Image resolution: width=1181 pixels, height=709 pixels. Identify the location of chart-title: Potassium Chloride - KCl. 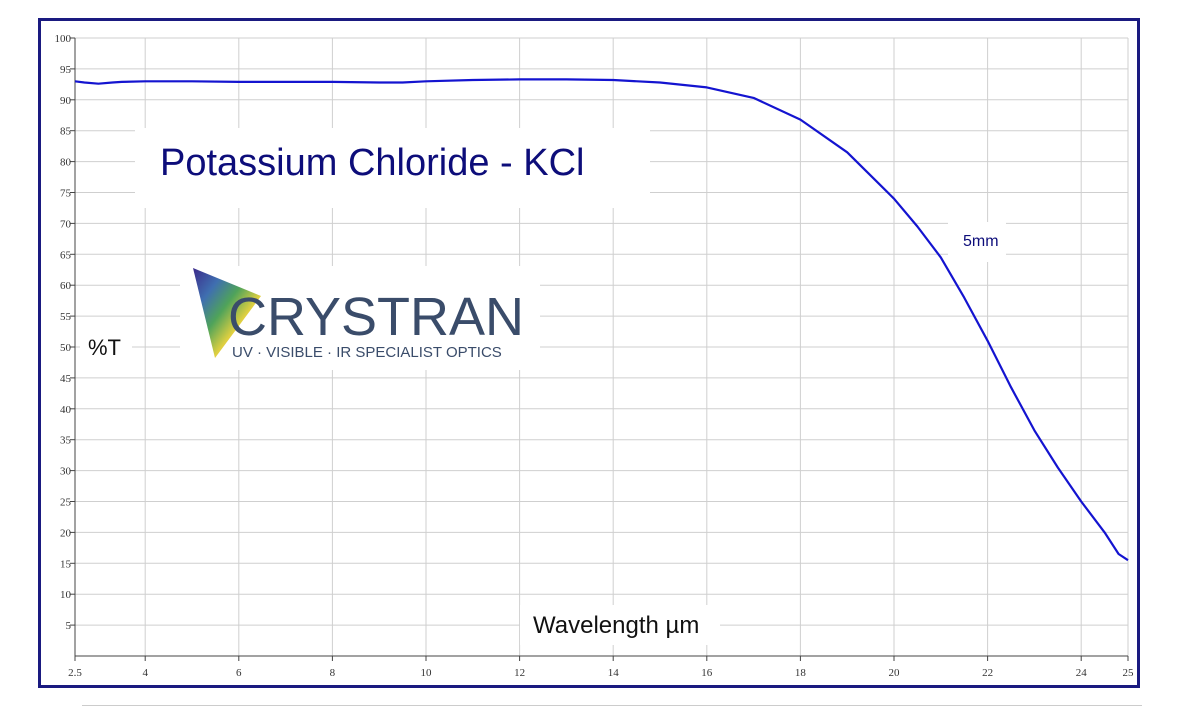
(372, 163).